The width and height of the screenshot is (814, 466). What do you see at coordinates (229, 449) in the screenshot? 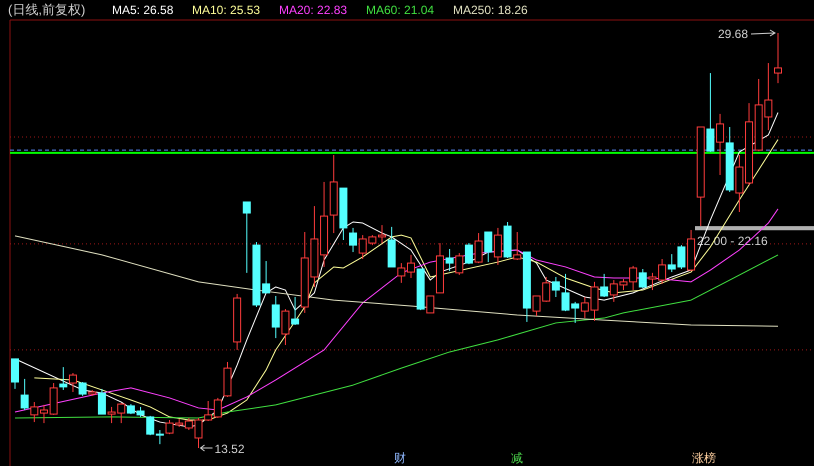
I see `annotation: 13.52` at bounding box center [229, 449].